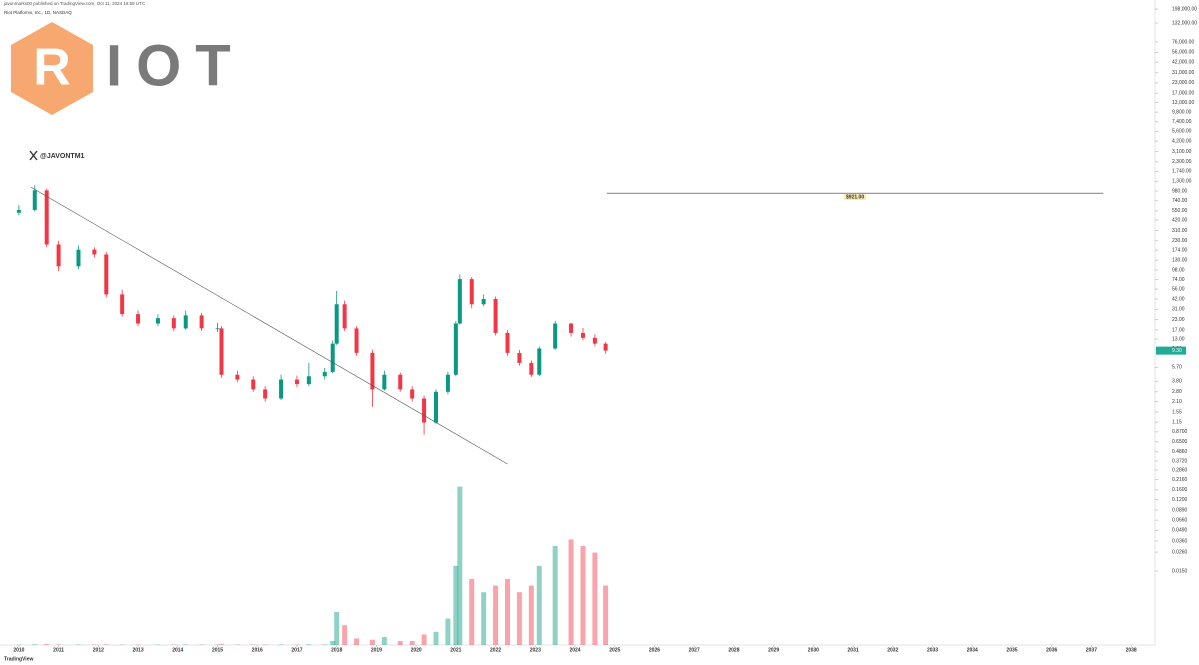 Image resolution: width=1199 pixels, height=665 pixels. Describe the element at coordinates (1178, 330) in the screenshot. I see `y-tick-label: 17.00` at that location.